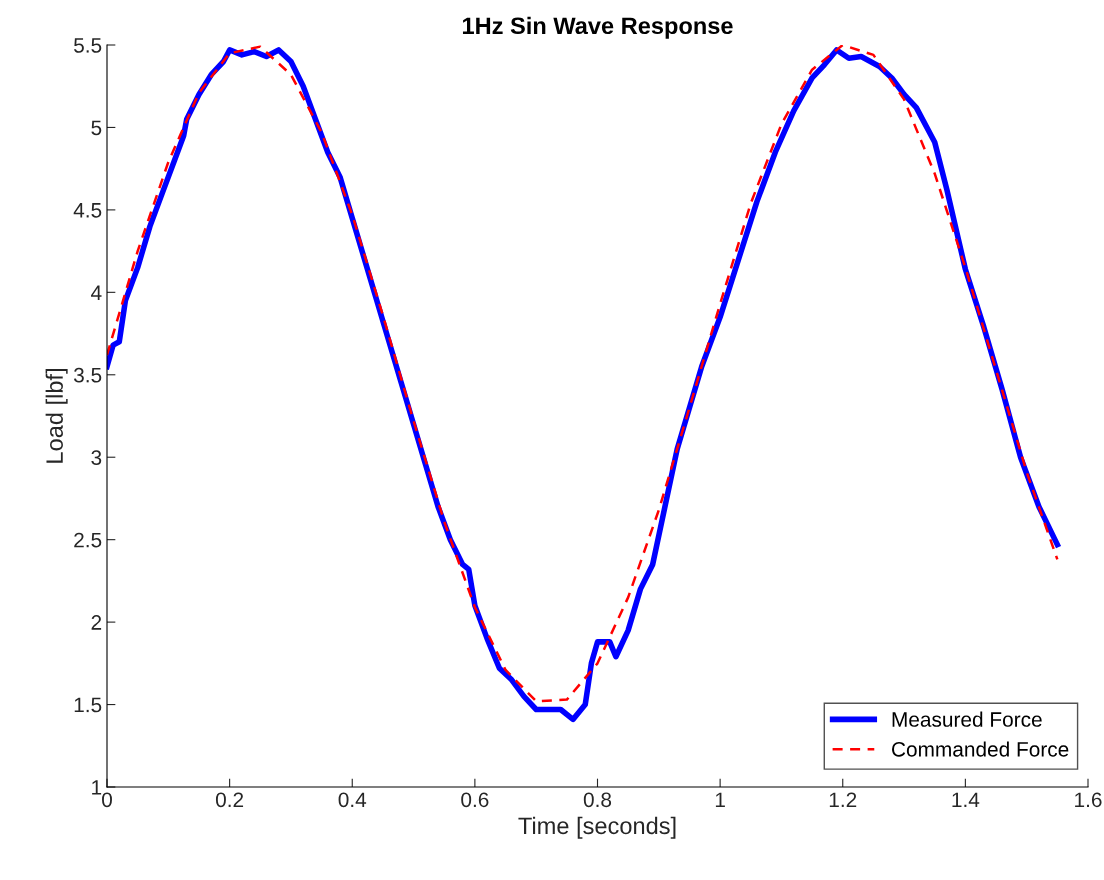 The height and width of the screenshot is (880, 1104). What do you see at coordinates (980, 749) in the screenshot?
I see `legend-label: Commanded Force` at bounding box center [980, 749].